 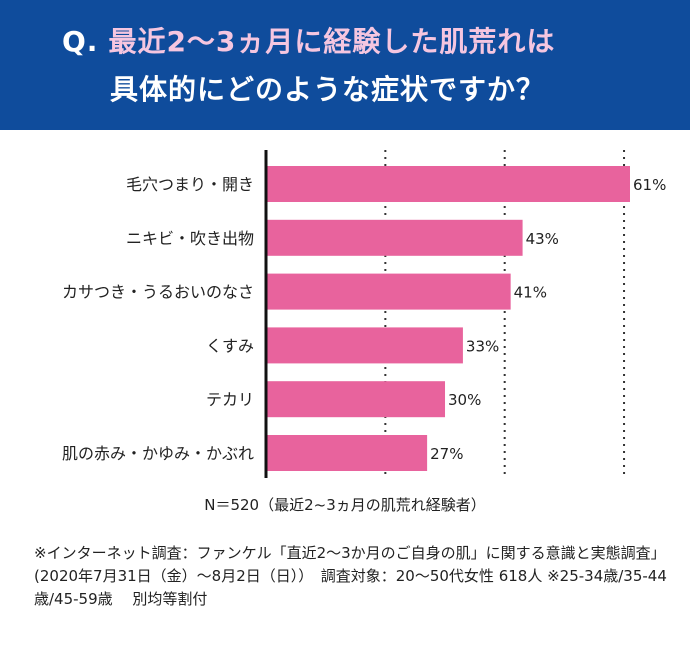 I want to click on question-text-2: 具体的にどのような症状ですか？, so click(x=328, y=89).